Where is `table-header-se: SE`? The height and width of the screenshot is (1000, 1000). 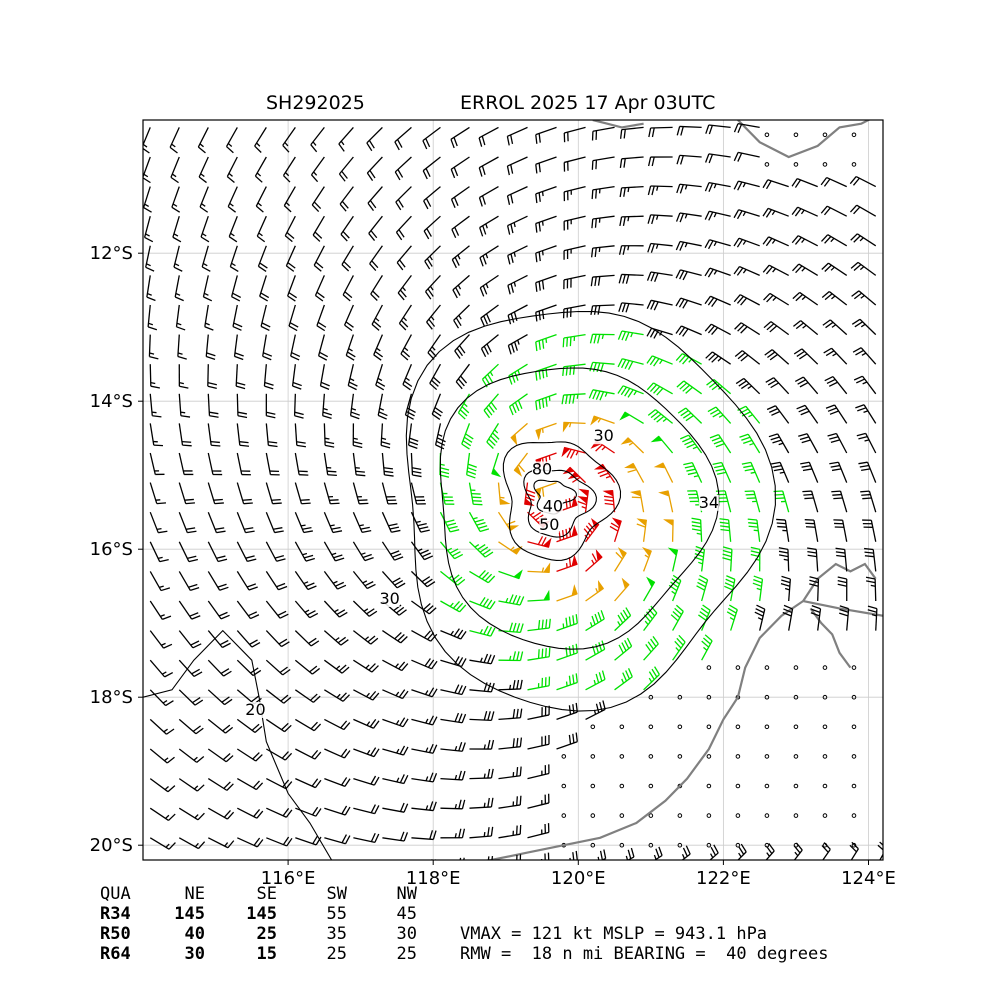
table-header-se: SE is located at coordinates (266, 894).